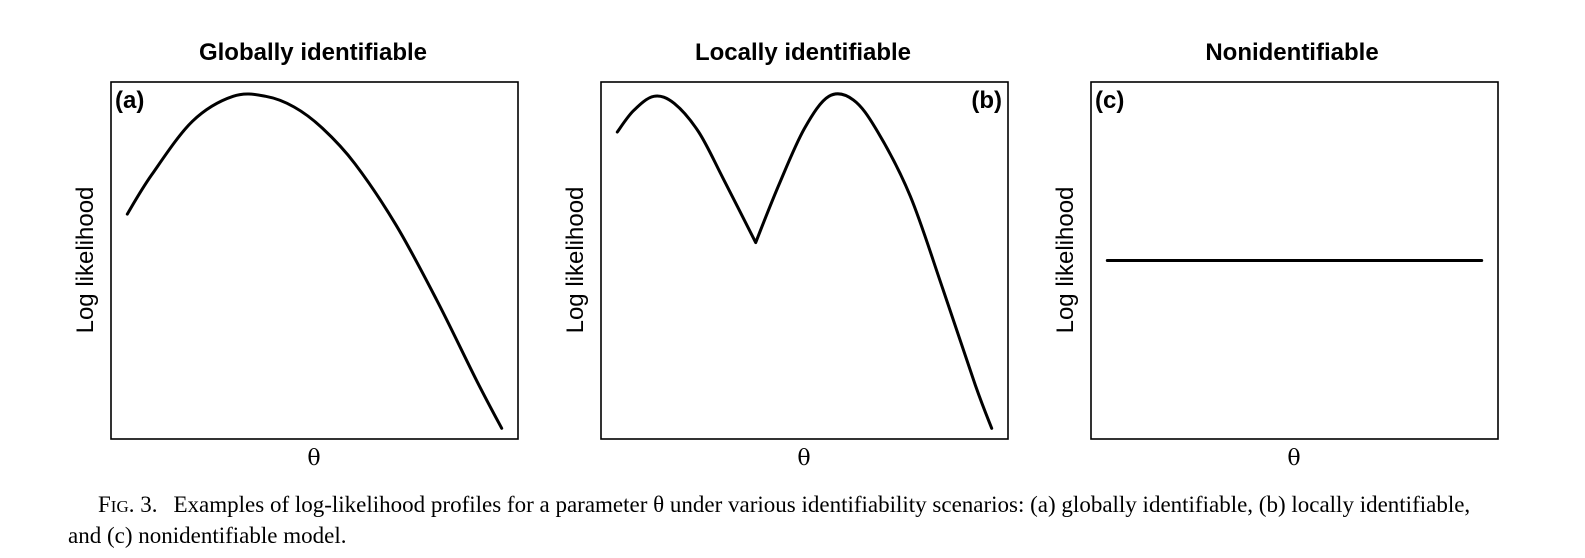 The width and height of the screenshot is (1585, 558). What do you see at coordinates (1291, 52) in the screenshot?
I see `panel-title: Nonidentifiable` at bounding box center [1291, 52].